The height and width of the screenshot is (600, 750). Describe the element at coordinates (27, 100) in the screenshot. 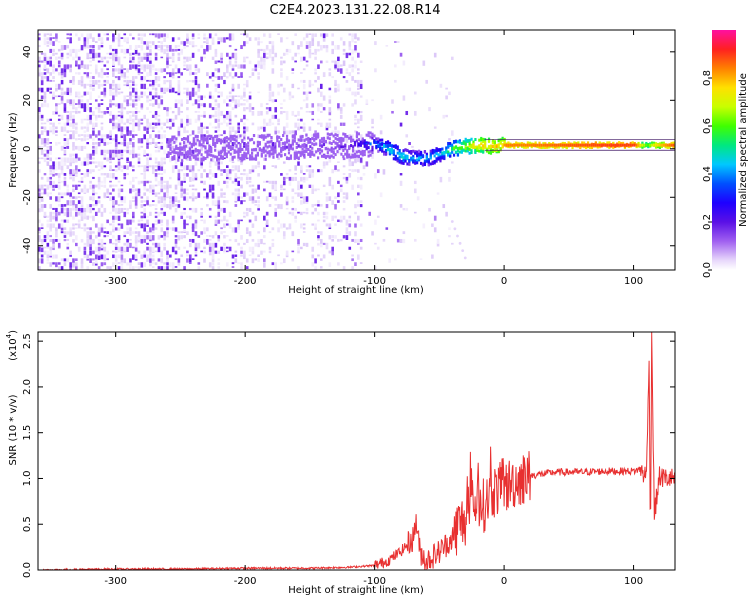

I see `spectrogram-ytick-label: 20` at that location.